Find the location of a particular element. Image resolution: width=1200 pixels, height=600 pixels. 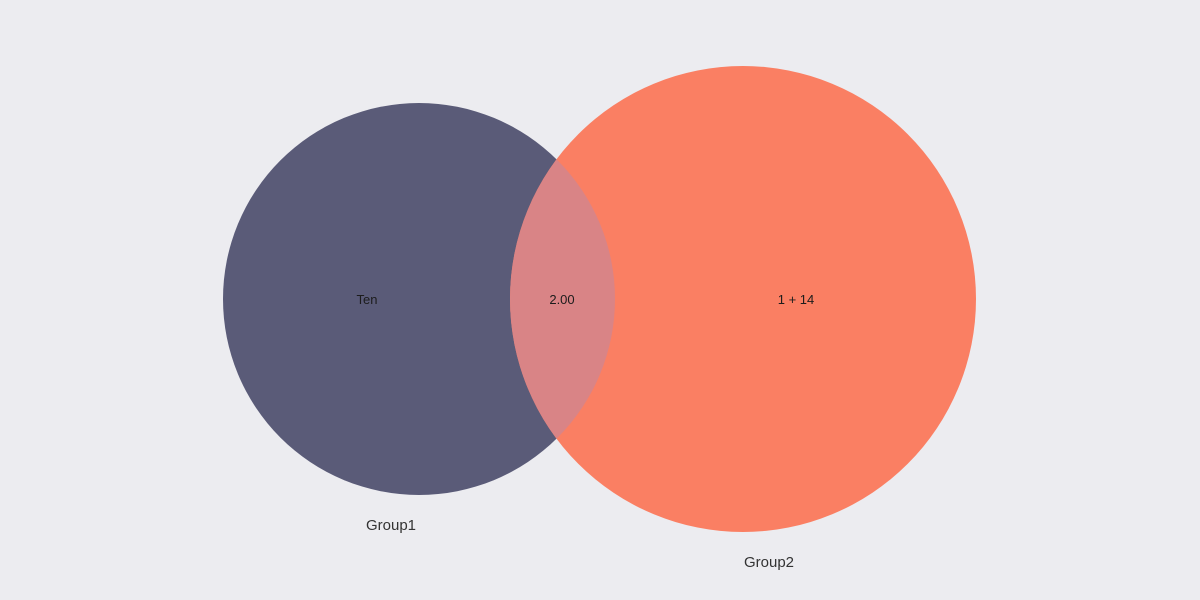

intersection-label: 2.00 is located at coordinates (561, 299).